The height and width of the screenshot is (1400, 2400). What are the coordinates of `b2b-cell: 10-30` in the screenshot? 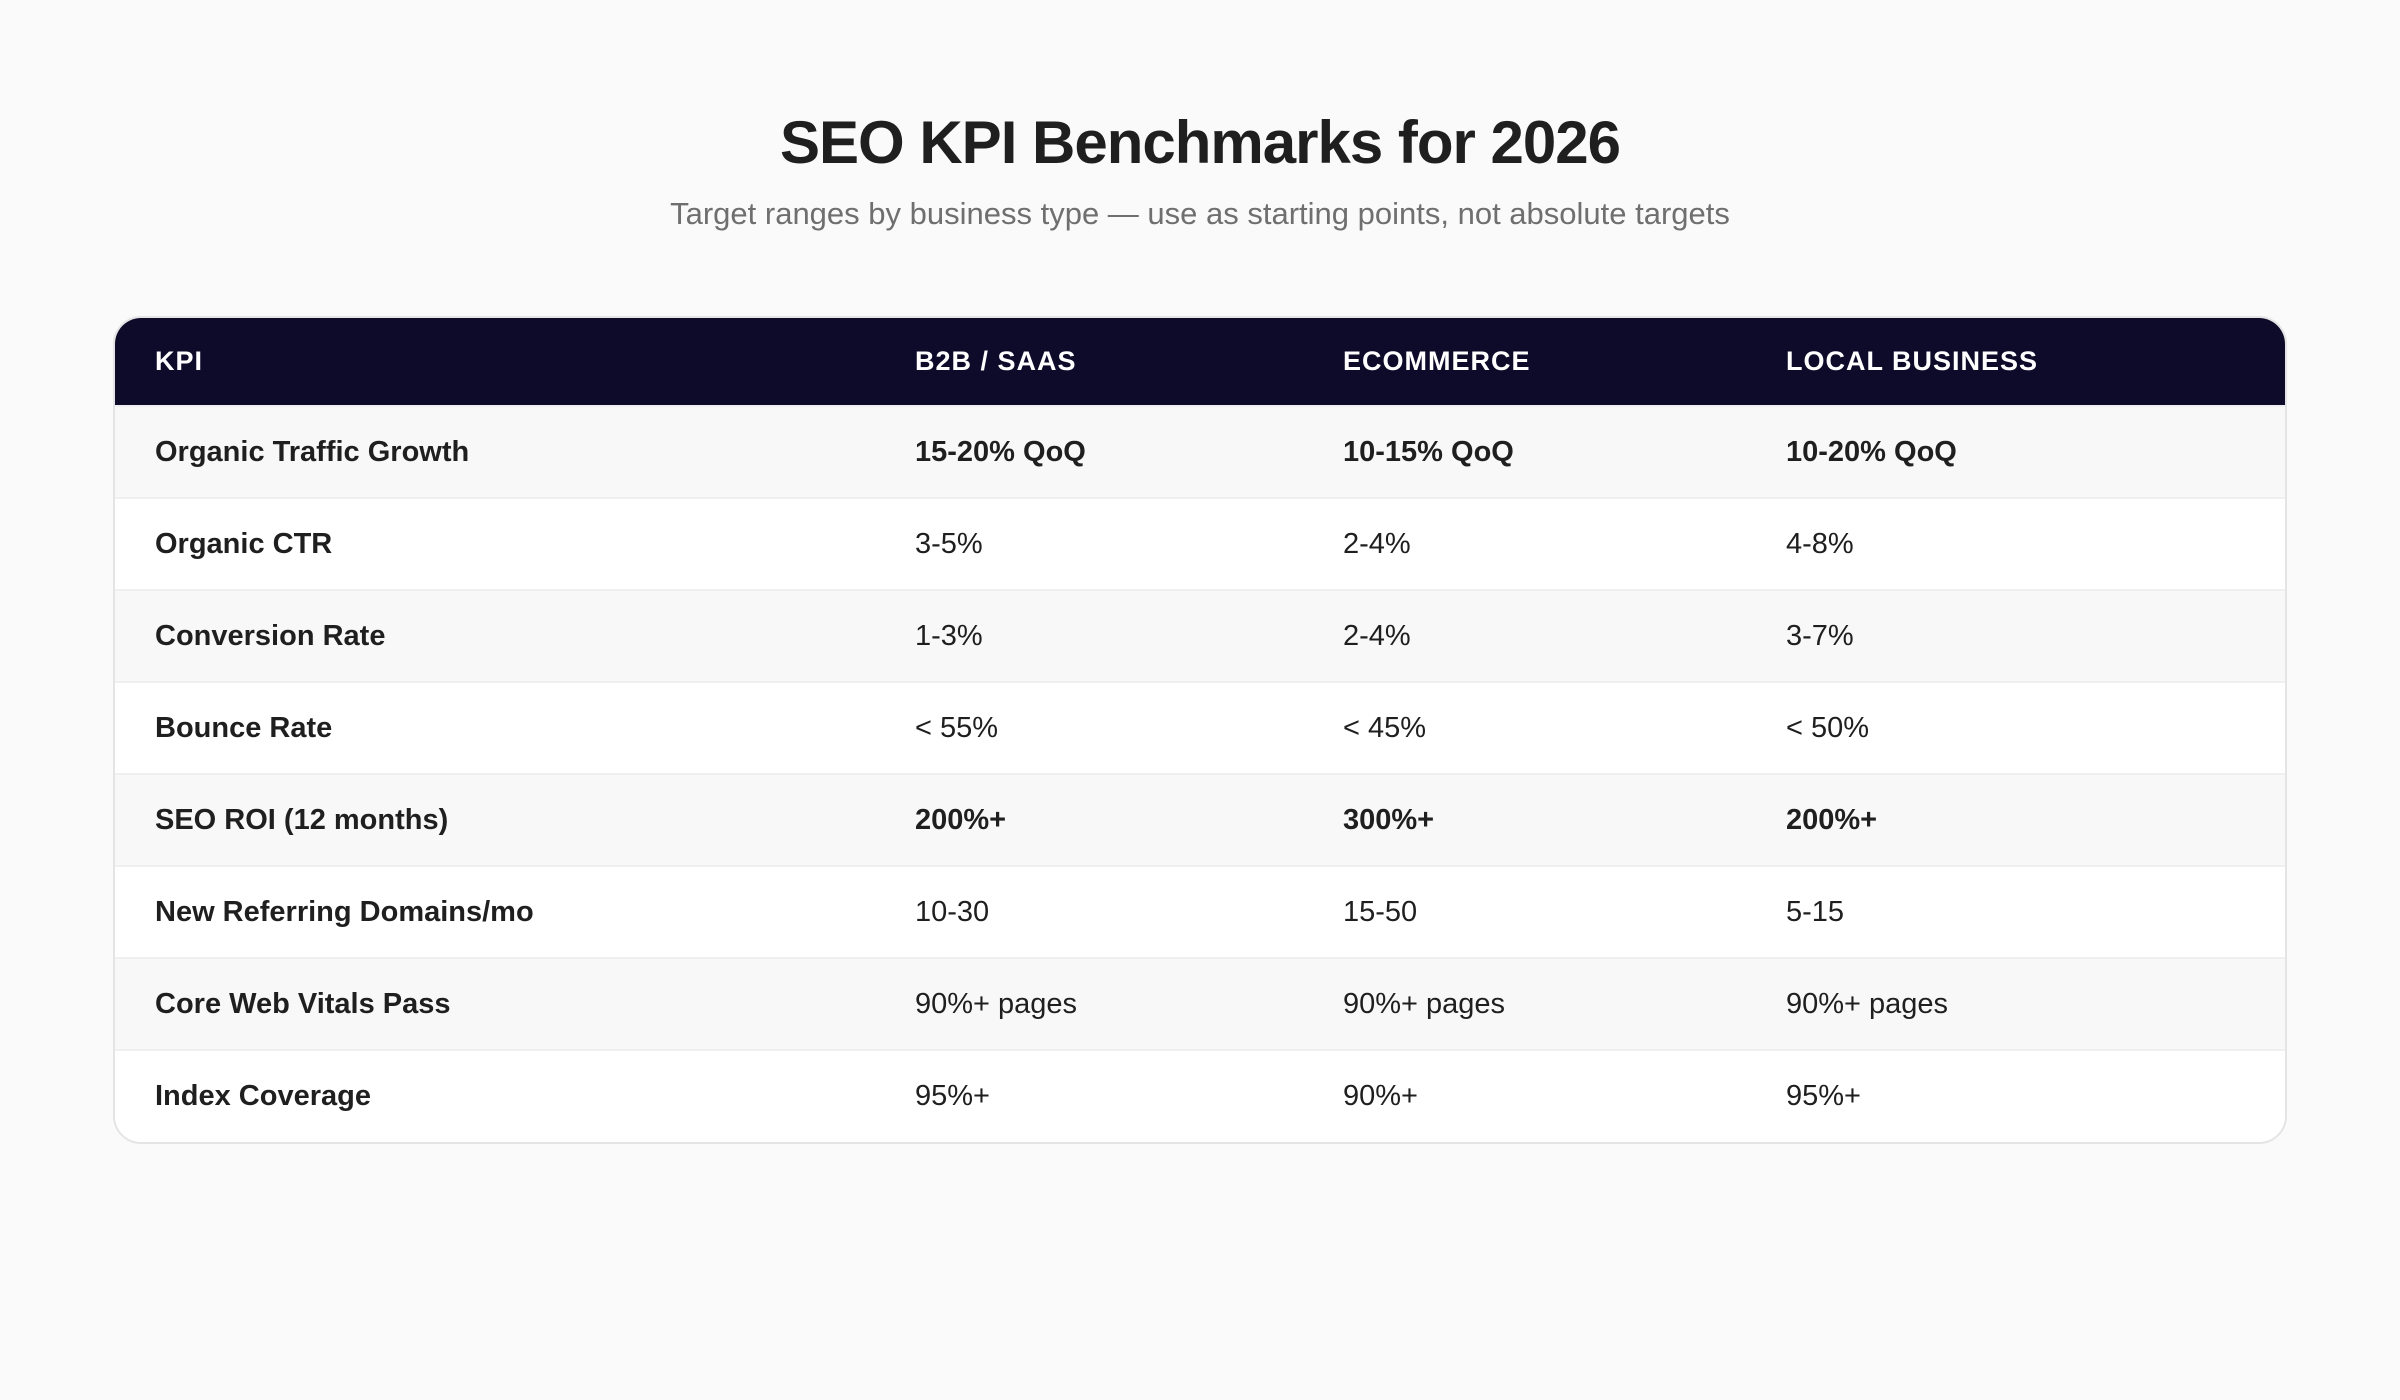 It's located at (952, 911).